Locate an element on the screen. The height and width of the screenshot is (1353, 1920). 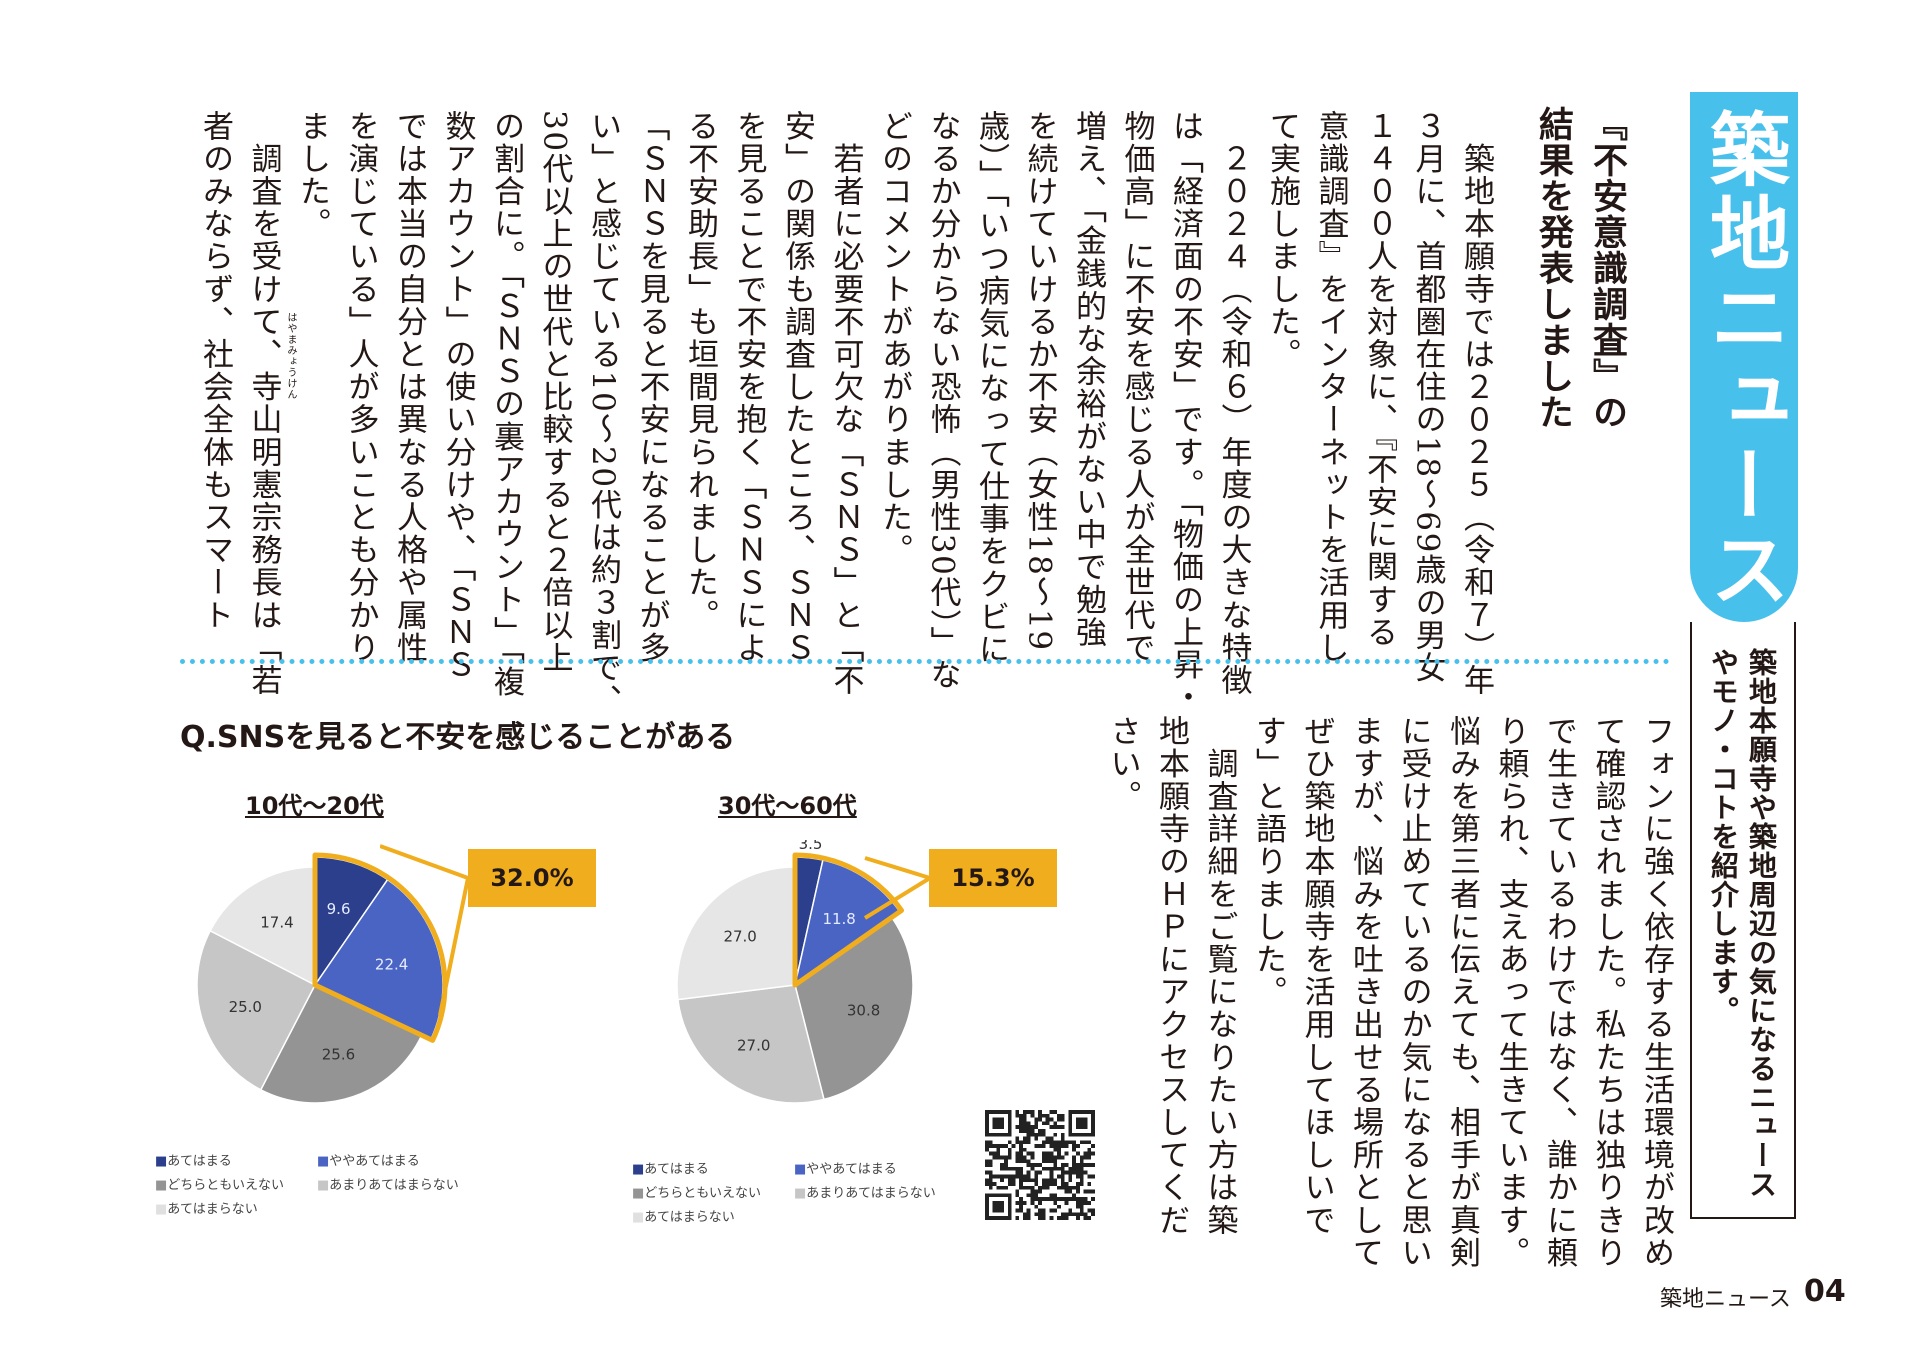
chart-title-10s-20s: 10代～20代 is located at coordinates (314, 806).